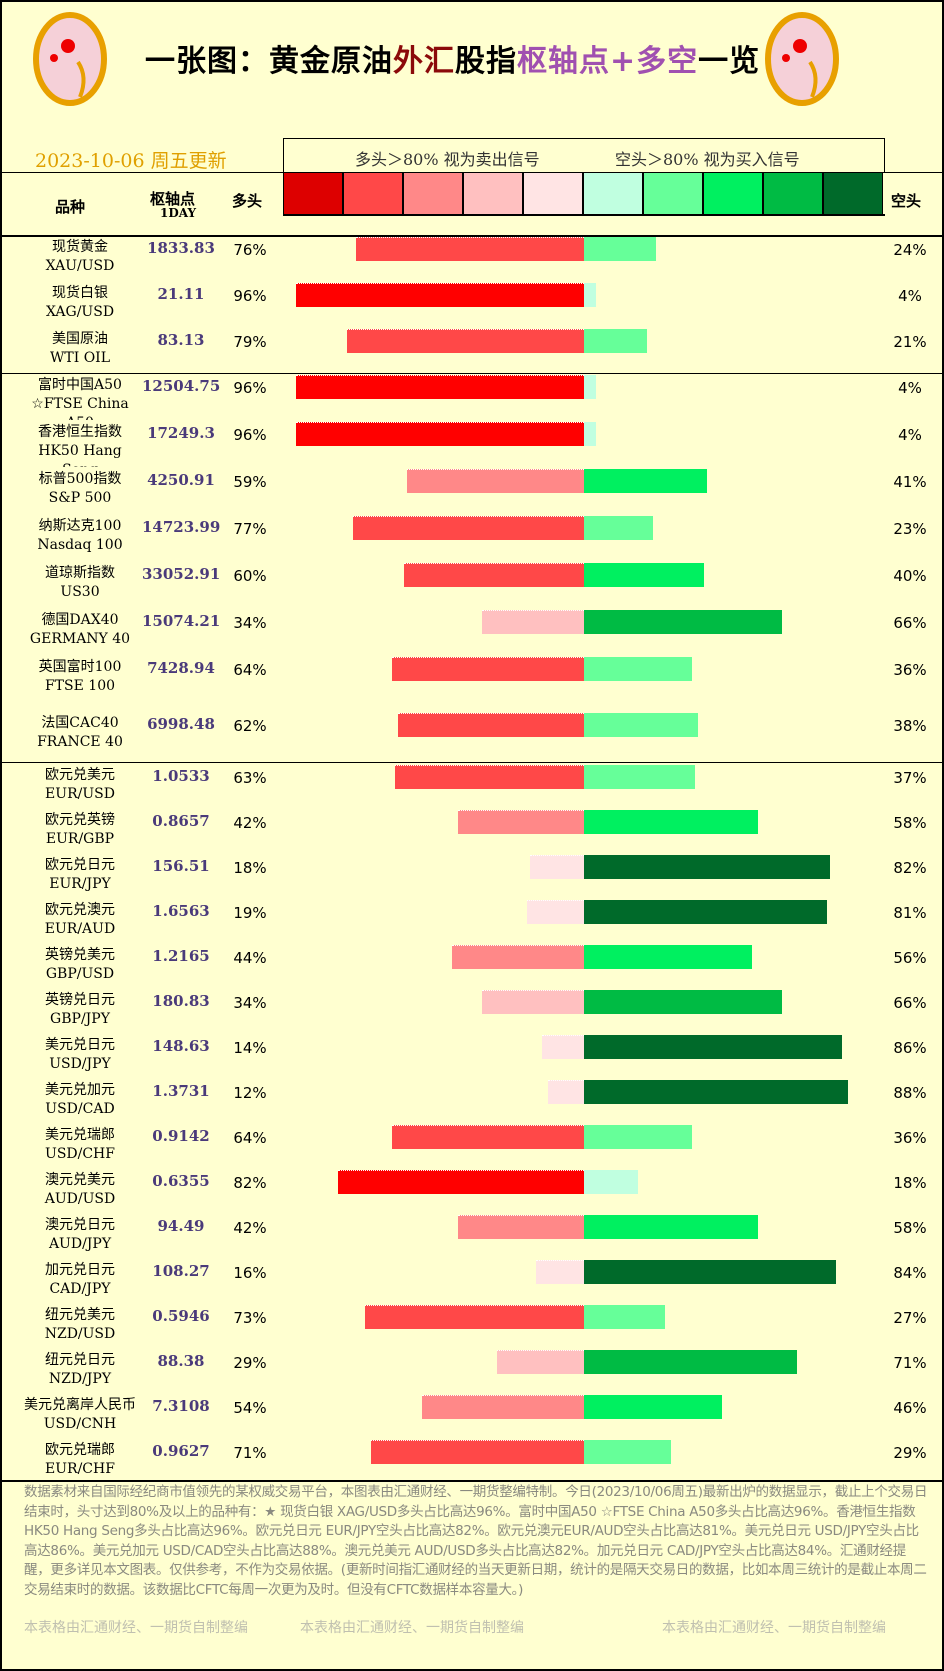 The height and width of the screenshot is (1671, 944). I want to click on instrument-name: 澳元兑日元 AUD/JPY, so click(80, 1238).